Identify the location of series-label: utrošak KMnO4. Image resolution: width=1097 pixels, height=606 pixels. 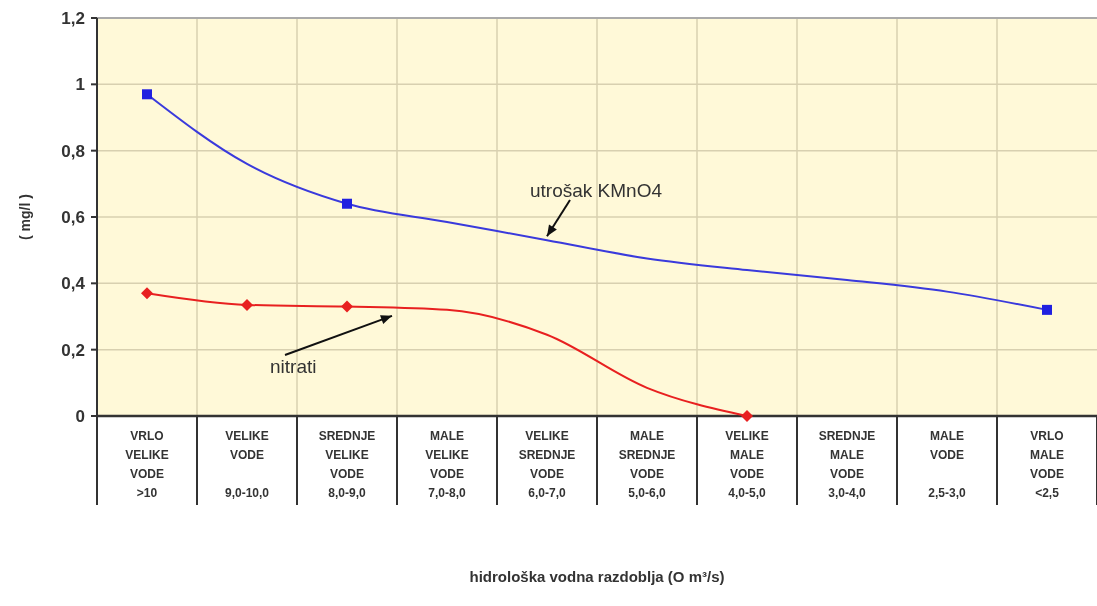
(596, 190).